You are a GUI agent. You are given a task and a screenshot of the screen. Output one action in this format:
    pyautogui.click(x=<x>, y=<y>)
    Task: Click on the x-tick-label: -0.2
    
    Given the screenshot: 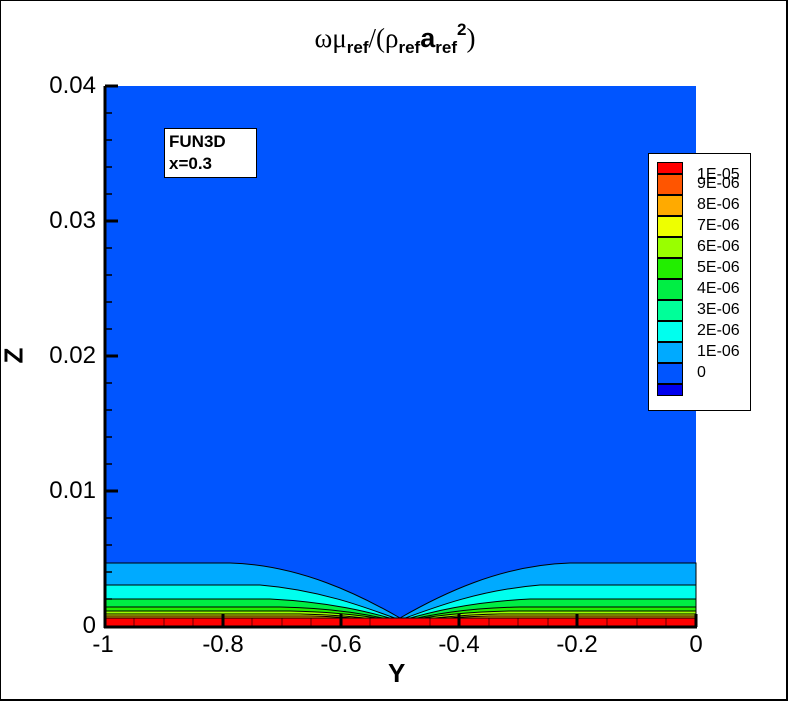 What is the action you would take?
    pyautogui.click(x=577, y=644)
    